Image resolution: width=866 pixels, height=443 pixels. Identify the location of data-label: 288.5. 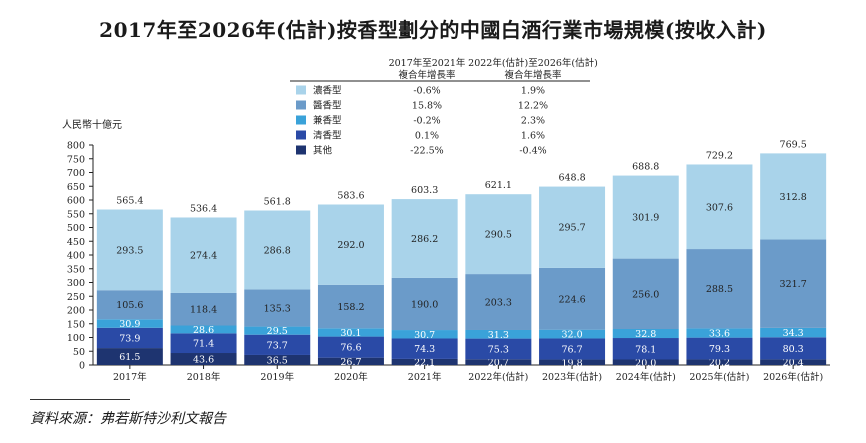
(719, 289).